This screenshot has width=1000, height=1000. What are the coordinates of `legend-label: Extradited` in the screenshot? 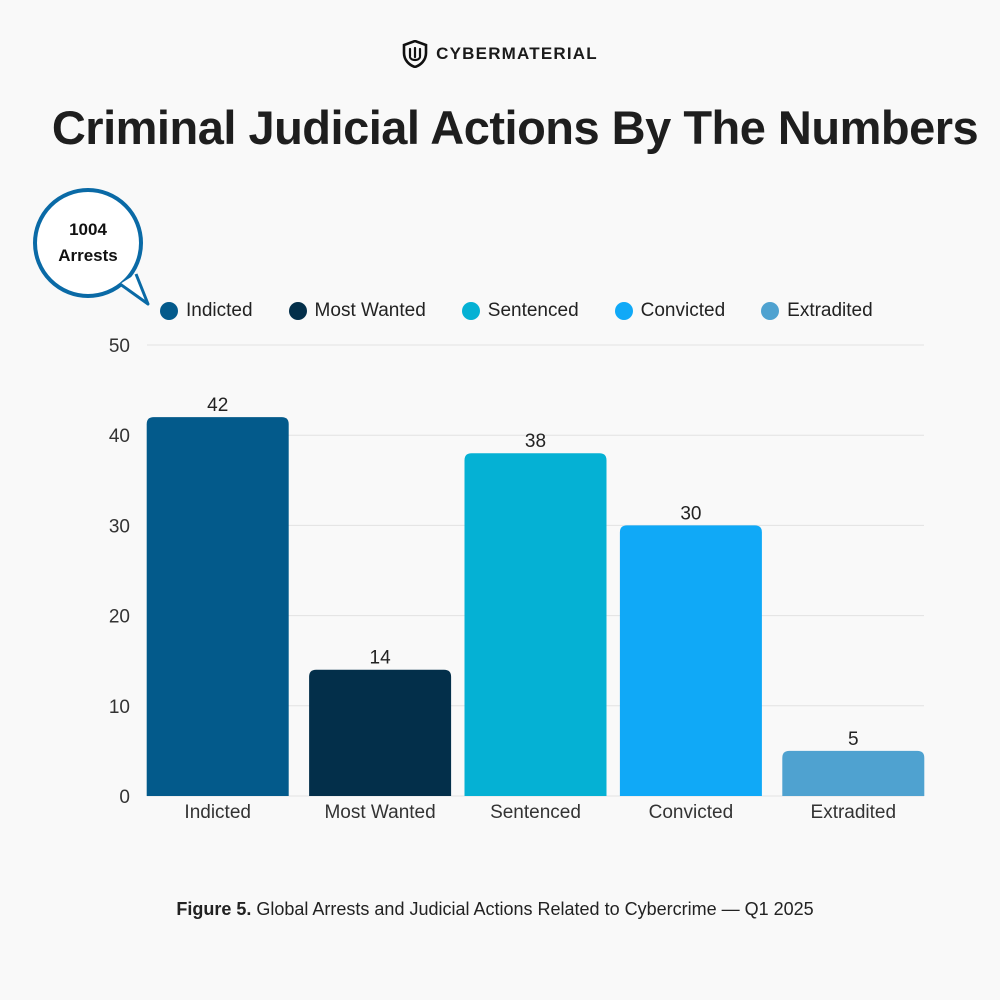 It's located at (830, 310).